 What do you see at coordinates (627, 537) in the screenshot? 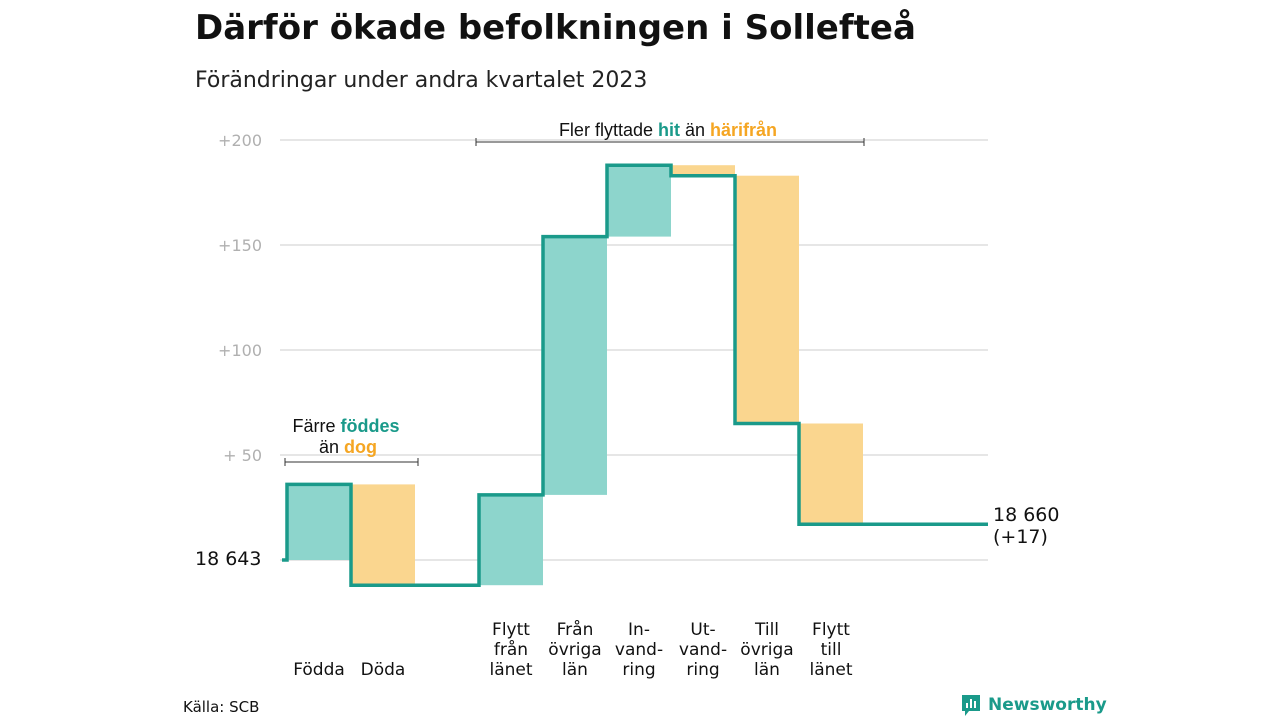
I see `end-labels: 18 643 18 660 (+17)` at bounding box center [627, 537].